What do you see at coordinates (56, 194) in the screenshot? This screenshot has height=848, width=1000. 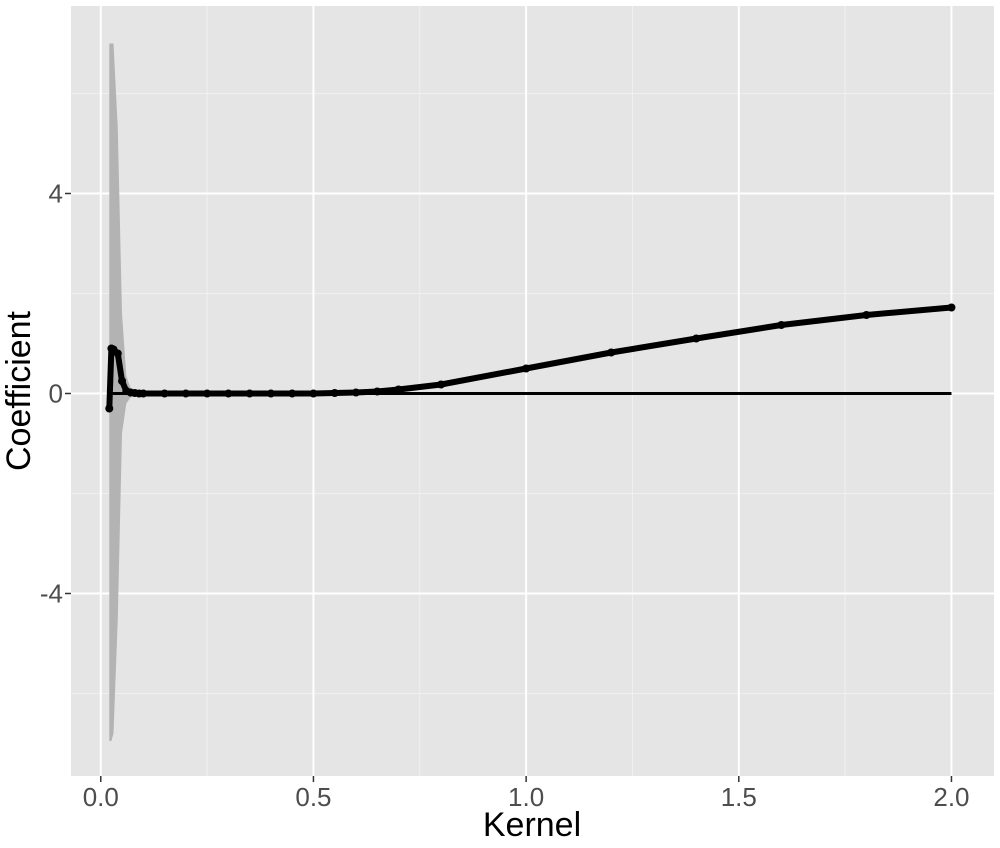 I see `y-tick-label: 4` at bounding box center [56, 194].